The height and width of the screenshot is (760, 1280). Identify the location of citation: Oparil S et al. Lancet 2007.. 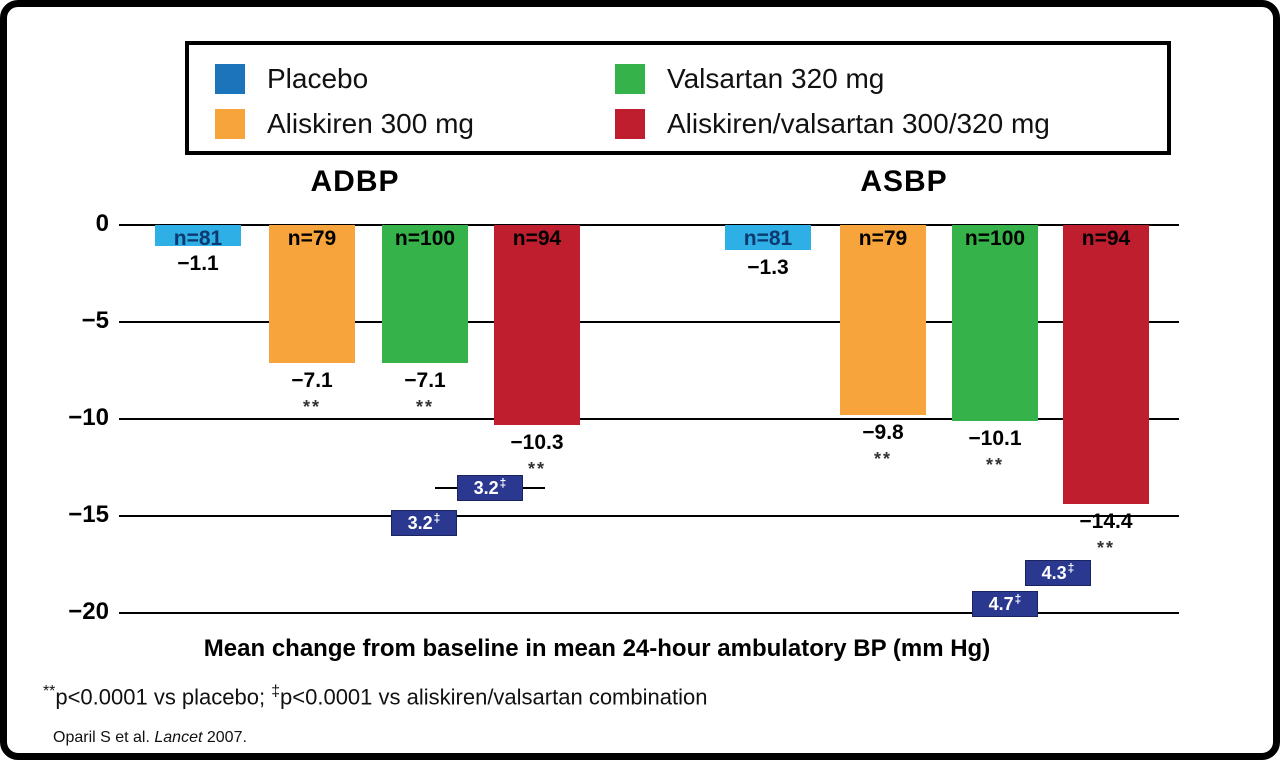
(150, 737).